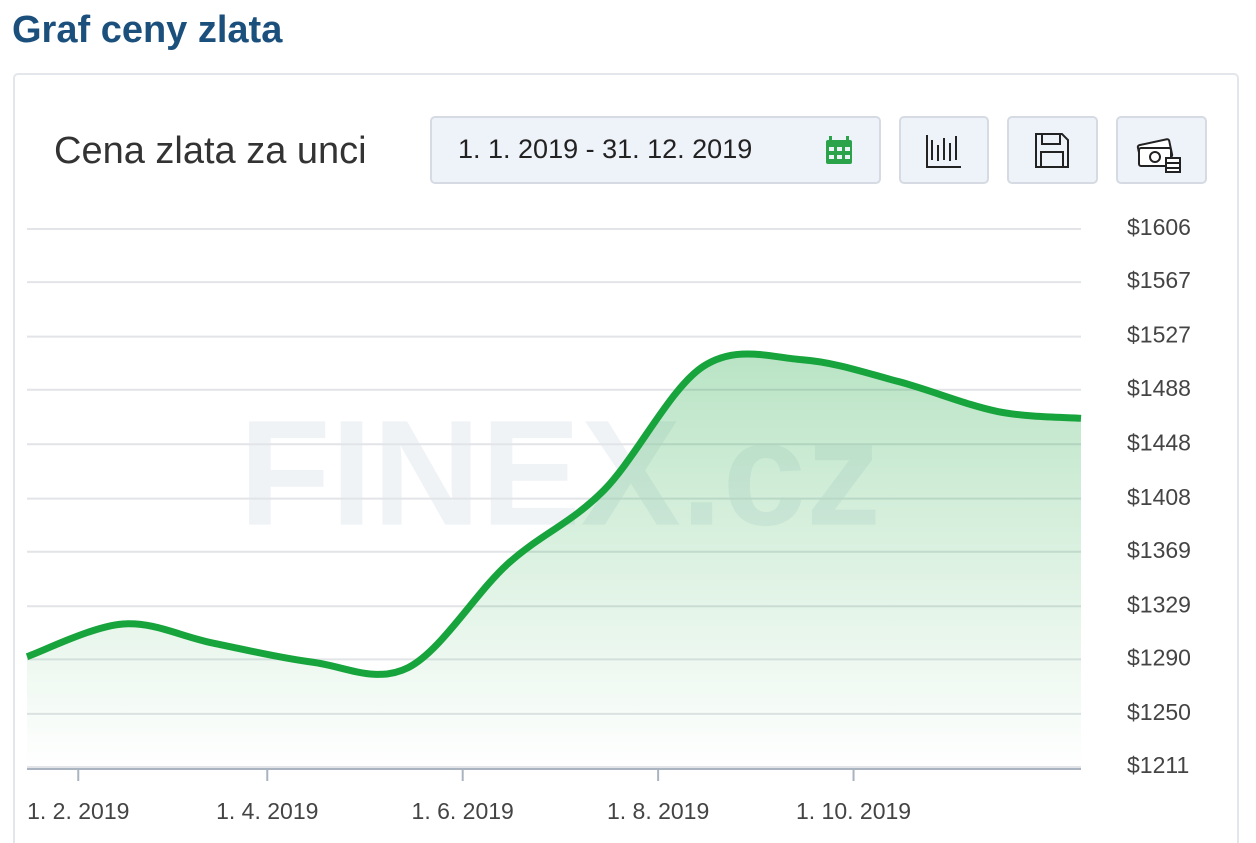  Describe the element at coordinates (463, 811) in the screenshot. I see `x-tick-label: 1. 6. 2019` at that location.